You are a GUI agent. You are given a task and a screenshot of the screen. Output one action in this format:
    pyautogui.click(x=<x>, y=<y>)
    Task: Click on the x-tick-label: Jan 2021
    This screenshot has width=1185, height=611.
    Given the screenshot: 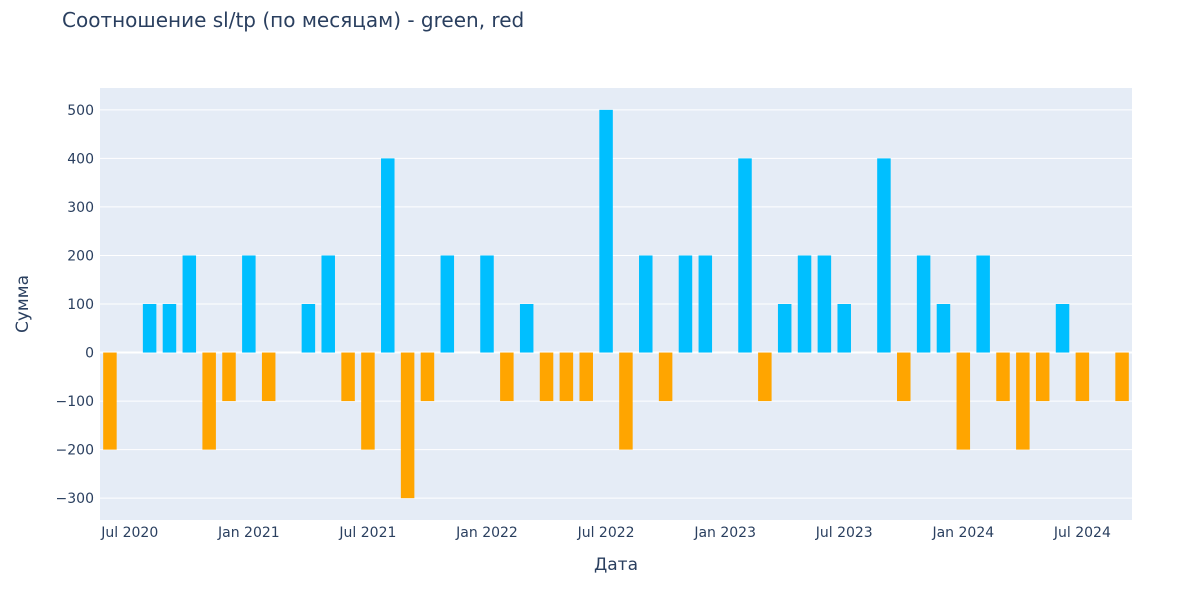 What is the action you would take?
    pyautogui.click(x=248, y=533)
    